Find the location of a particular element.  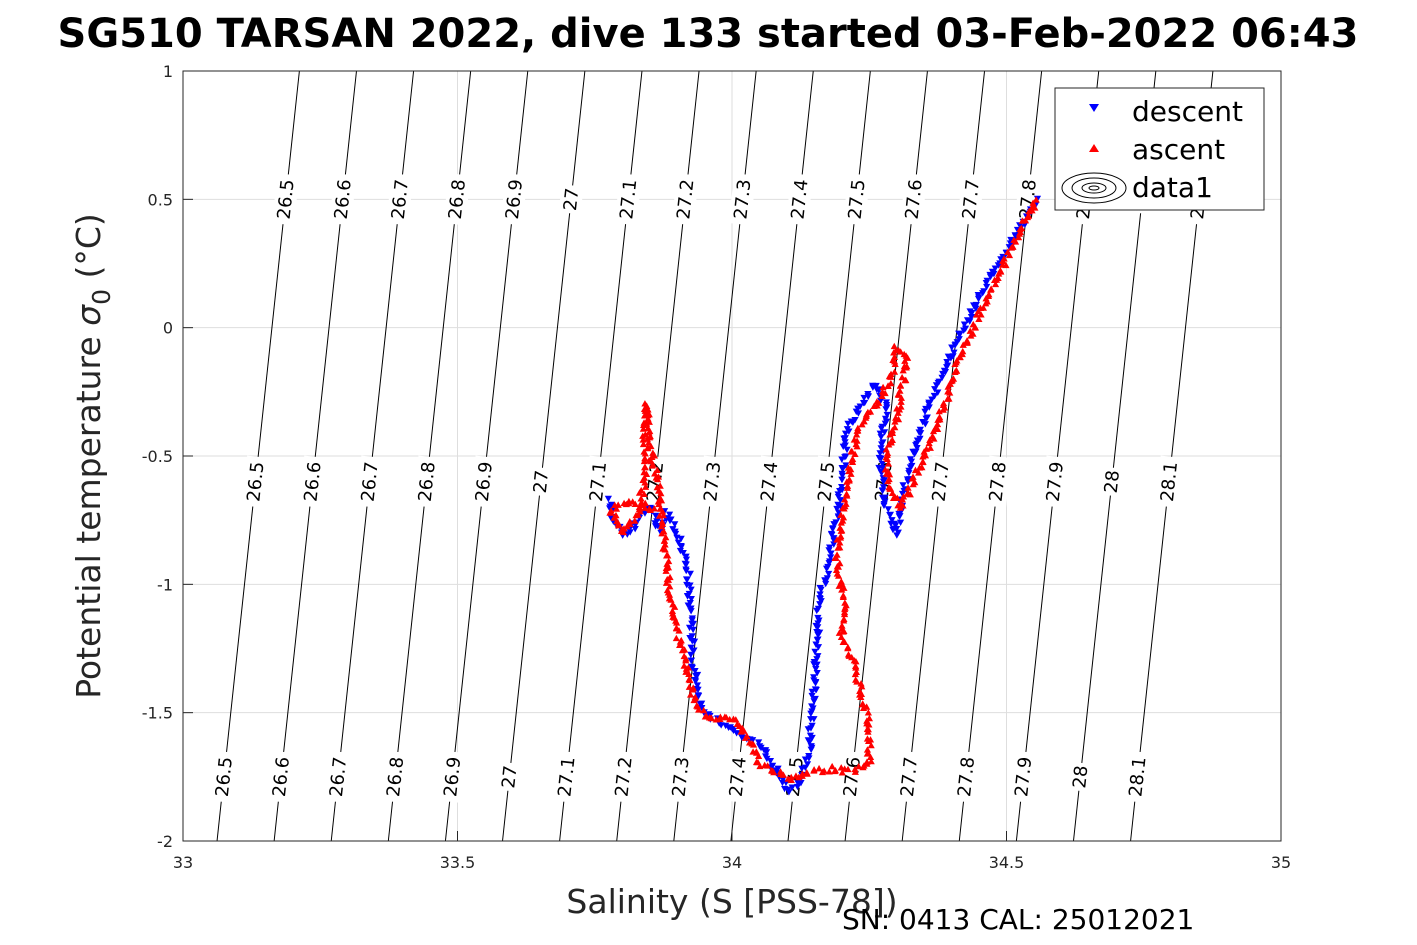

isopycnal-label: 28.1 is located at coordinates (1169, 481).